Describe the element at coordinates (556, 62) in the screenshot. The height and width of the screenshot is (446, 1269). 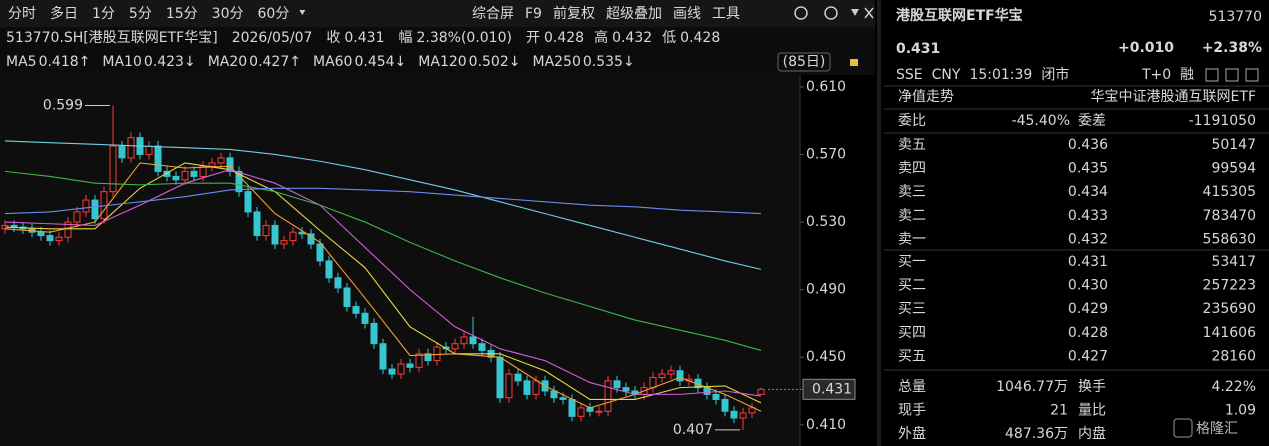
I see `legend-name: MA250` at that location.